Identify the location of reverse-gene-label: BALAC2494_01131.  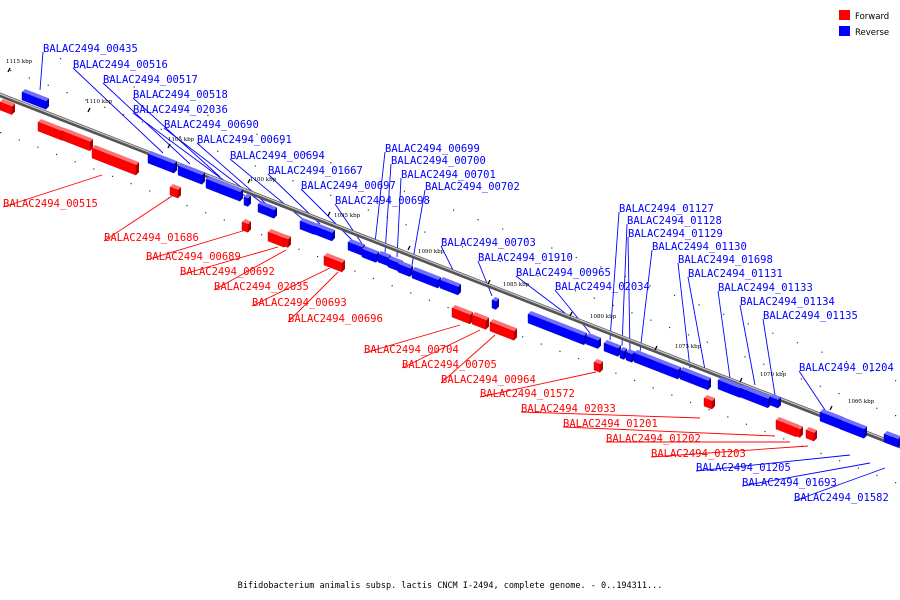
(735, 274).